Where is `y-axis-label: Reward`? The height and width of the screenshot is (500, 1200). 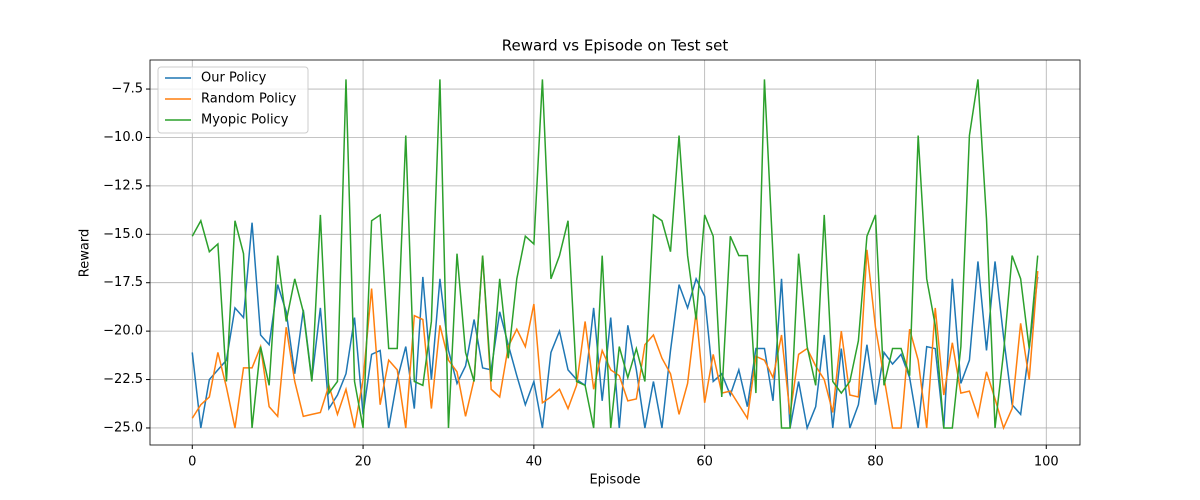
y-axis-label: Reward is located at coordinates (85, 253).